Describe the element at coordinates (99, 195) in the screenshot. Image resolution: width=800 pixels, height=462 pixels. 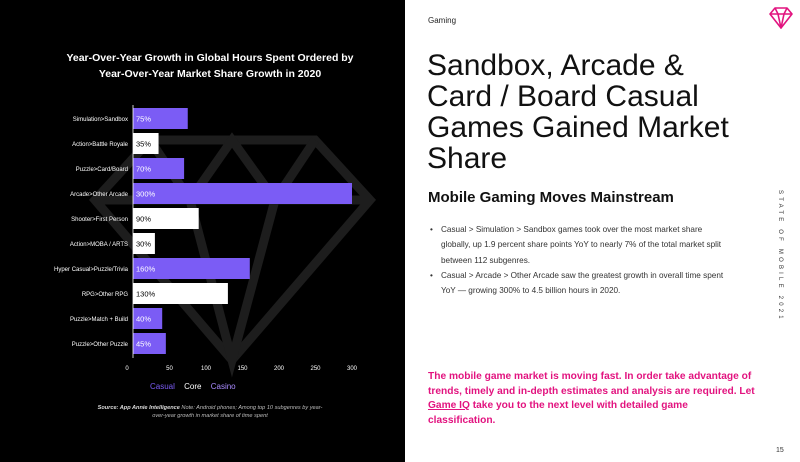
I see `category-label: Arcade>Other Arcade` at that location.